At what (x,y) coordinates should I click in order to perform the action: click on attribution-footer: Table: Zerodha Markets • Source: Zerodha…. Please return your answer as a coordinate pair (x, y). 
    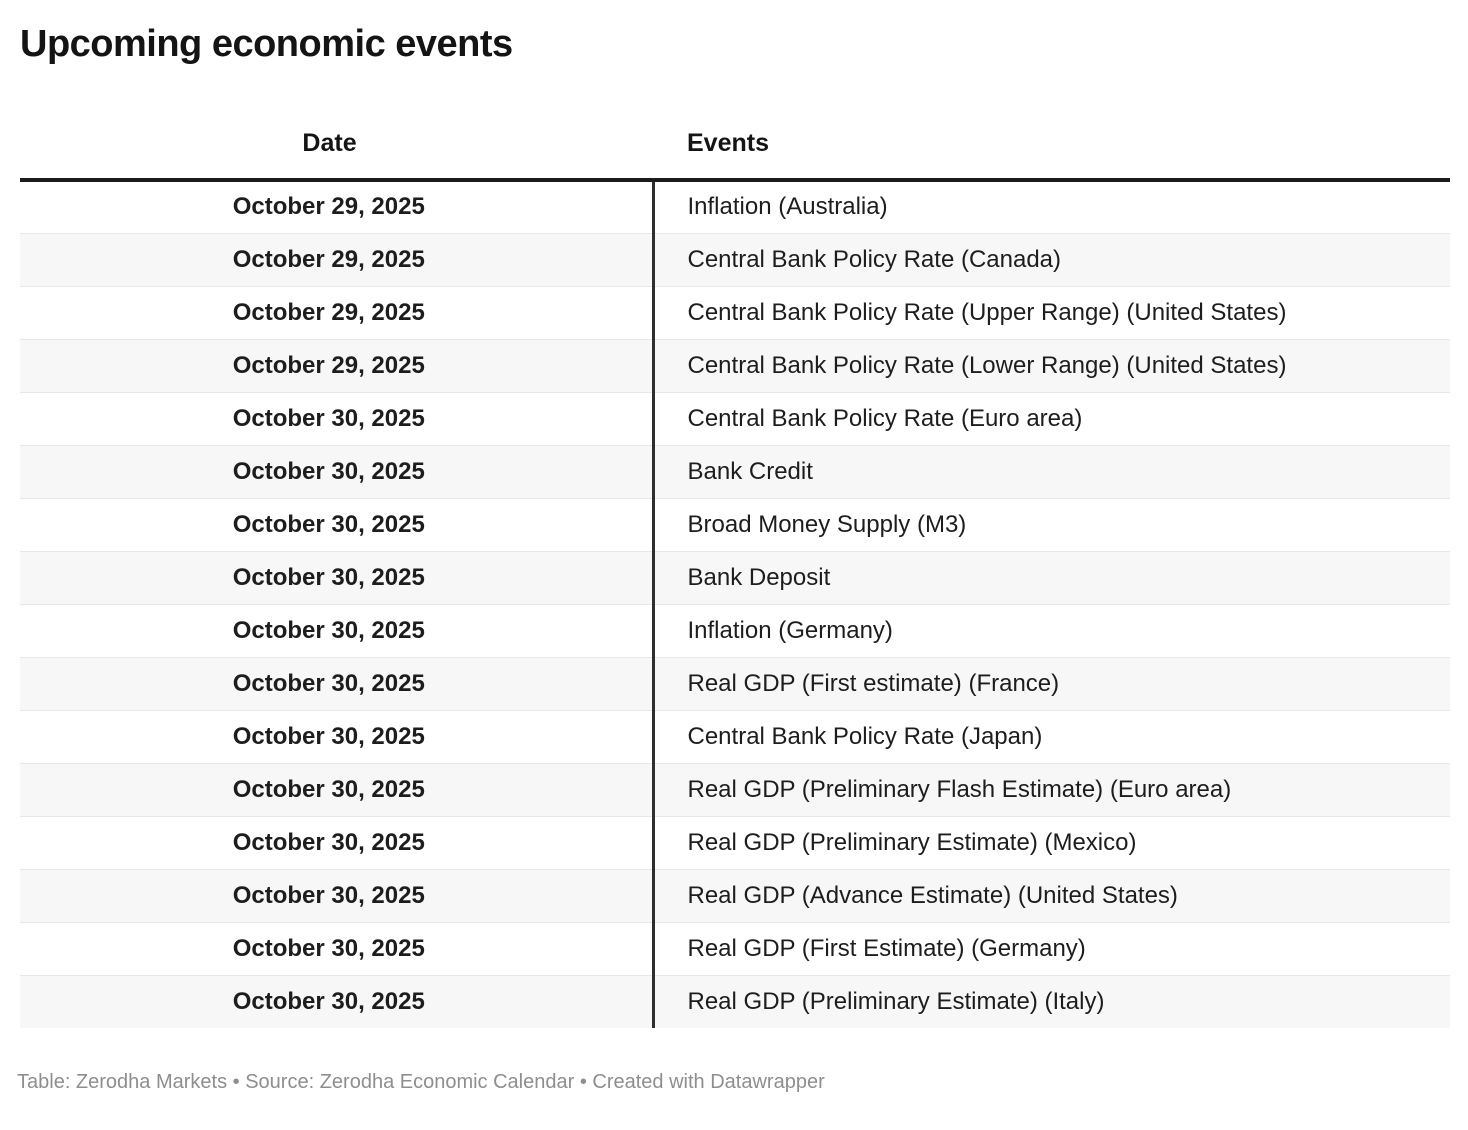
    Looking at the image, I should click on (421, 1082).